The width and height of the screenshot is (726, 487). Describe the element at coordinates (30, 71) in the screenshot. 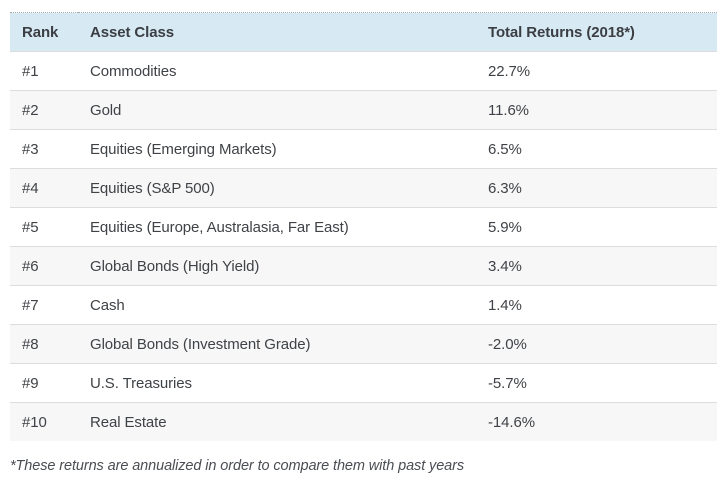

I see `rank-cell: #1` at that location.